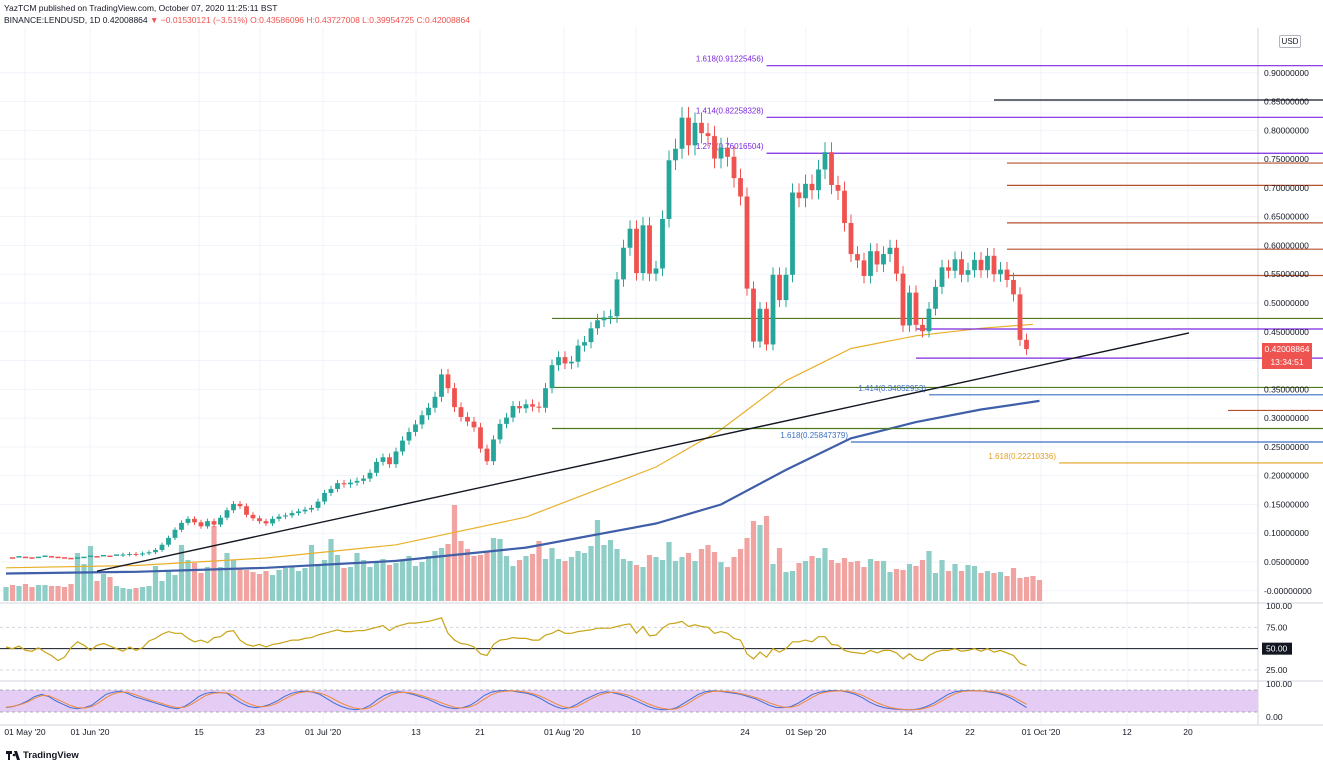  I want to click on price-tick-label: 0.35000000, so click(1286, 389).